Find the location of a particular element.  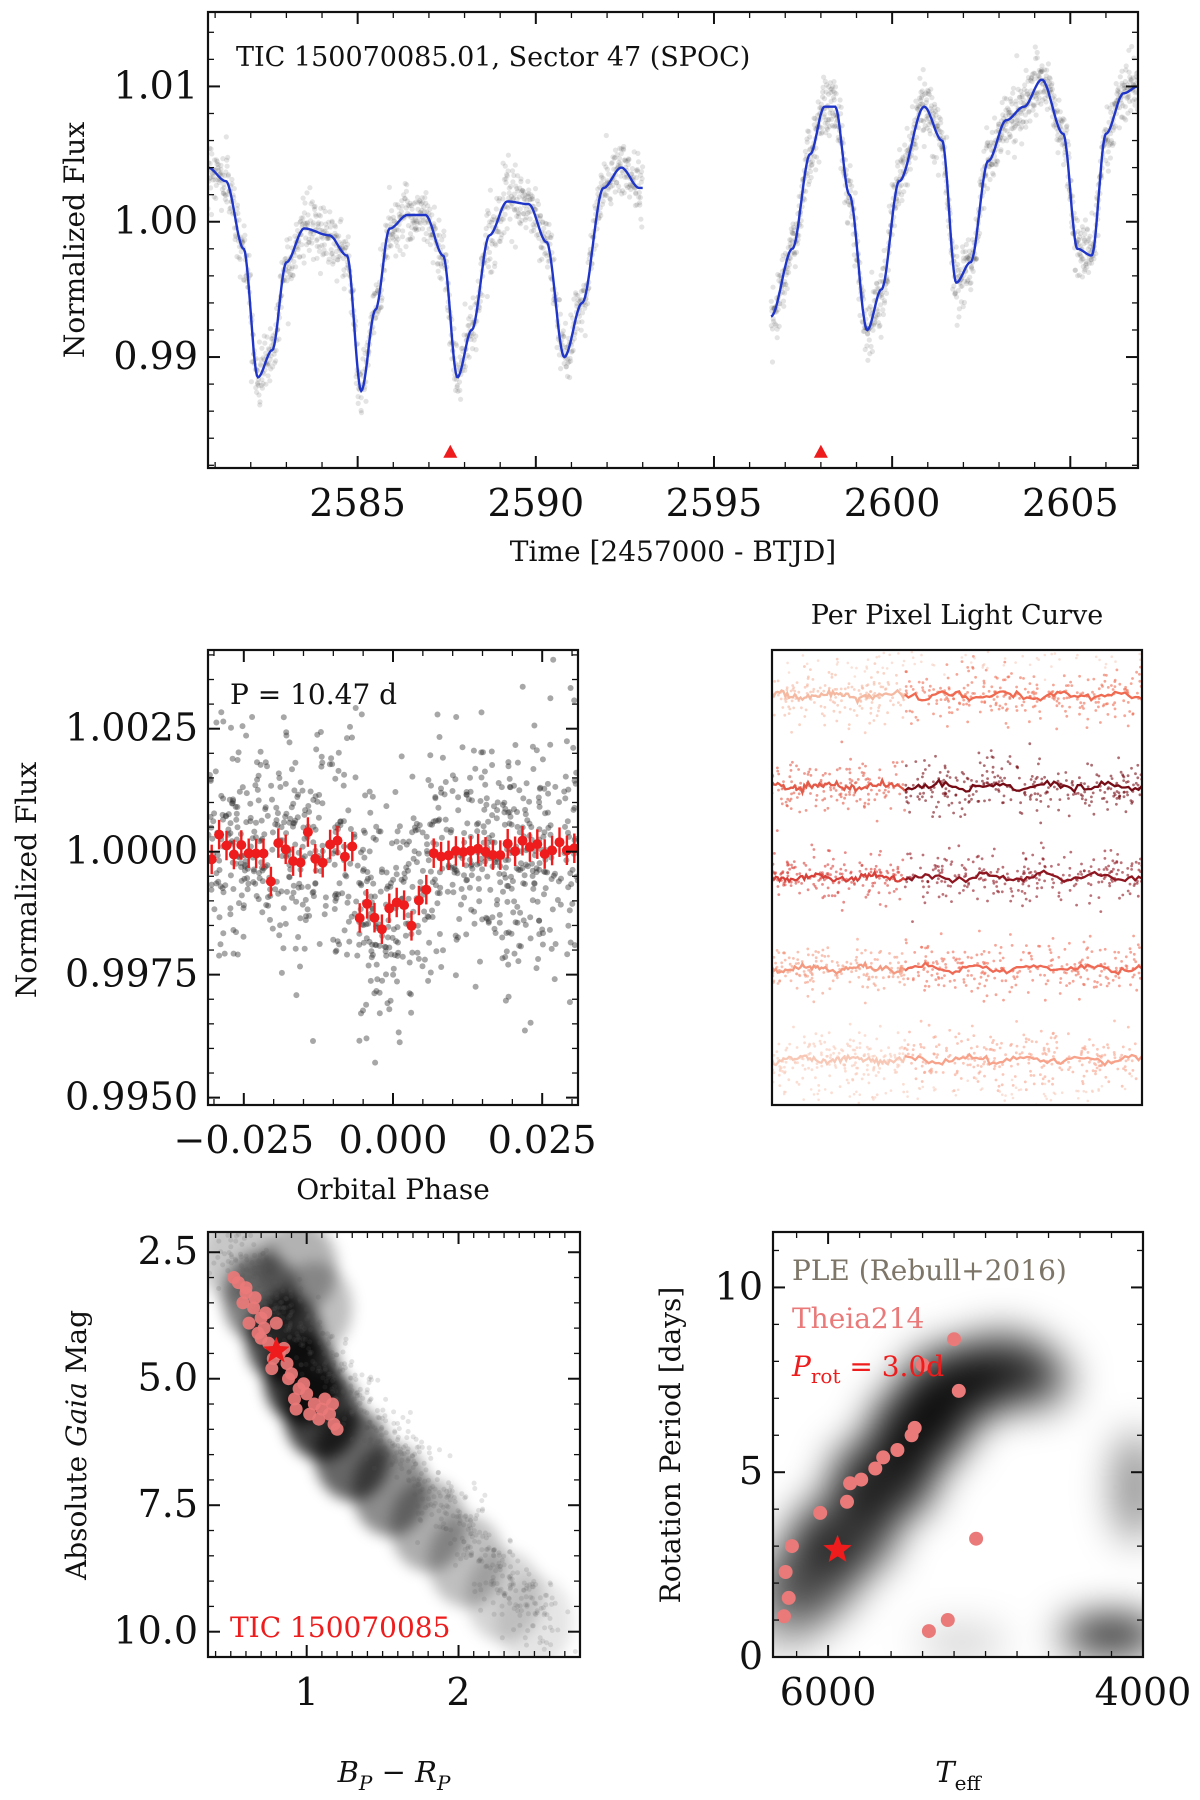

y-tick-label: 0.9975 is located at coordinates (131, 974).